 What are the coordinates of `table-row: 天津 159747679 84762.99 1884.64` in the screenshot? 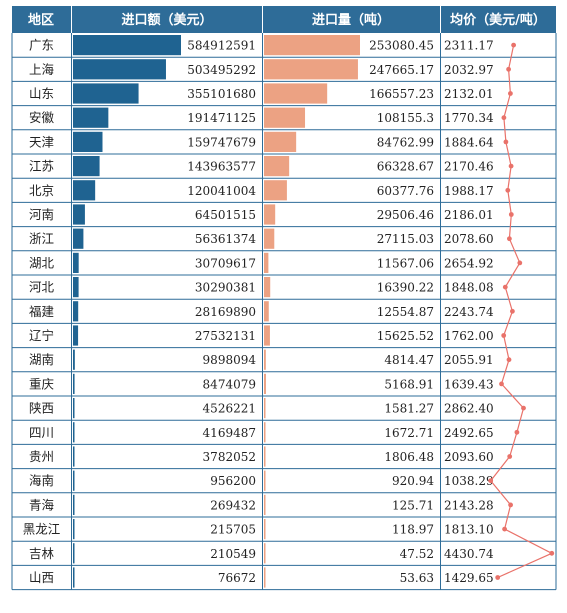 It's located at (284, 143).